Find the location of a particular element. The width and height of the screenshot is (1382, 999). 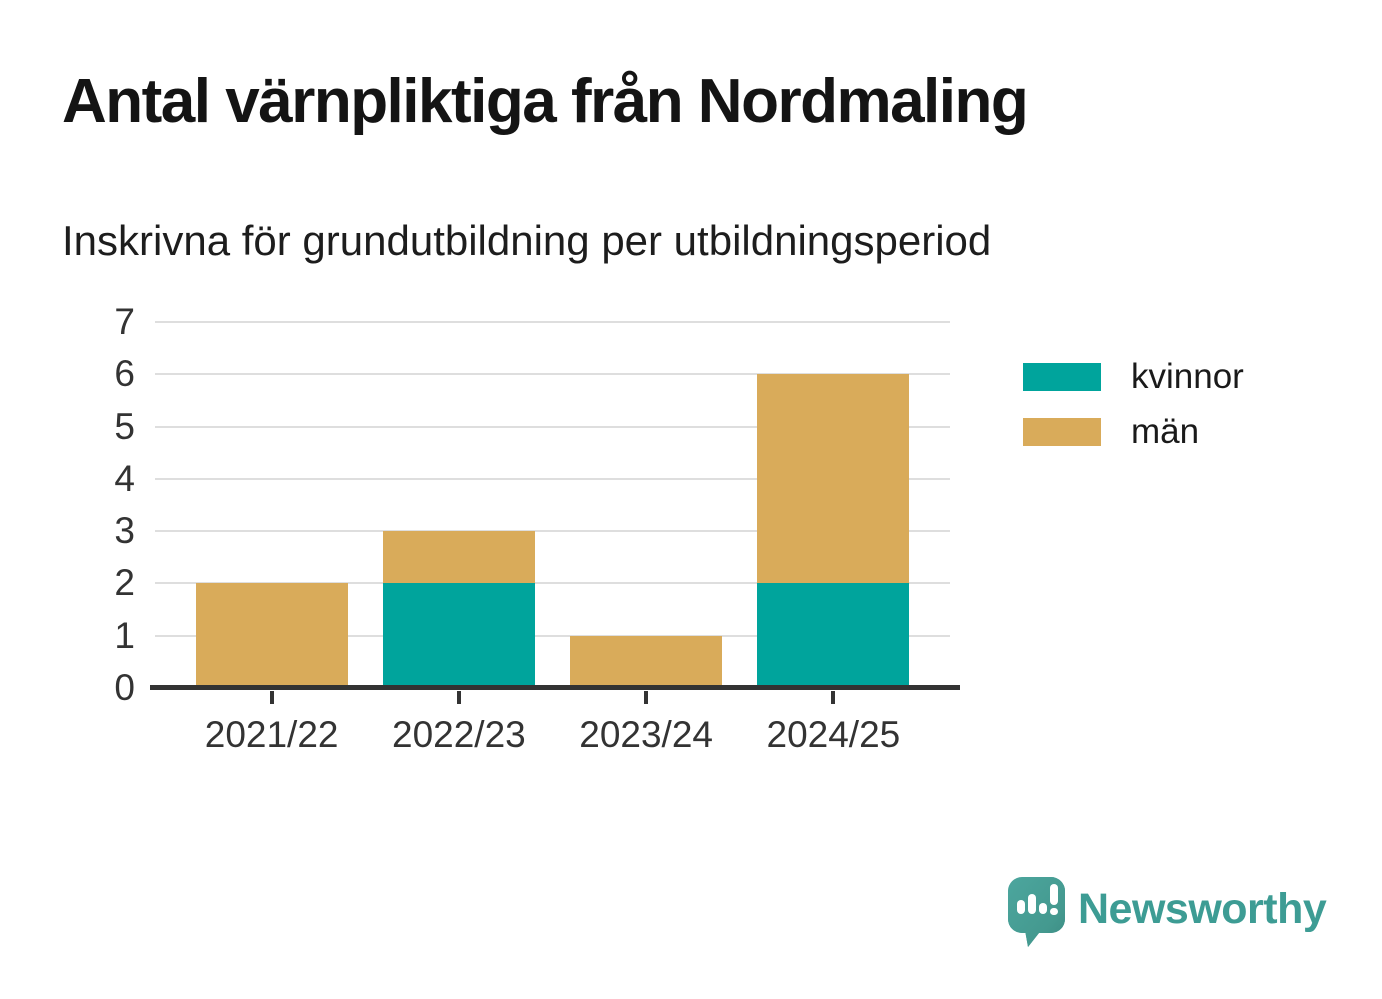

y-axis-tick-label: 5 is located at coordinates (124, 426).